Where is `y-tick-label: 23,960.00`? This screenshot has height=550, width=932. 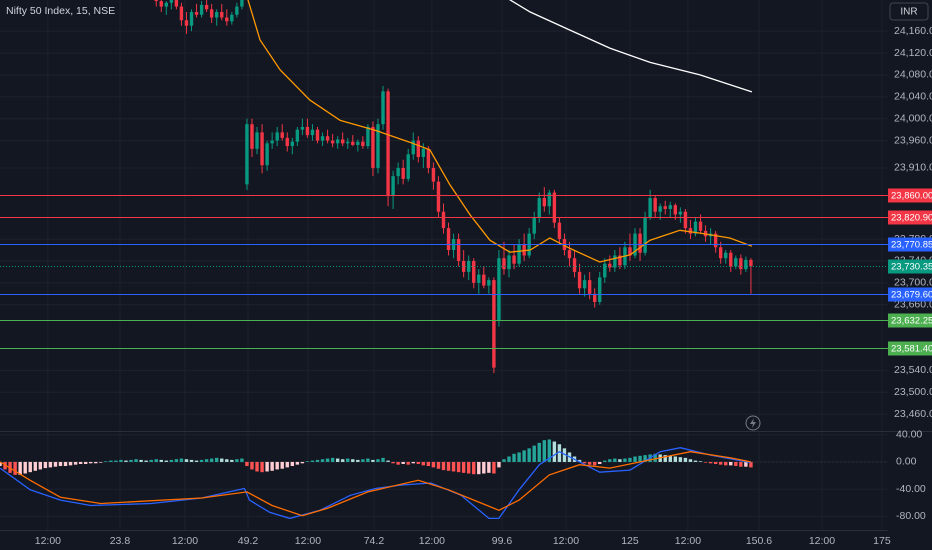 y-tick-label: 23,960.00 is located at coordinates (913, 140).